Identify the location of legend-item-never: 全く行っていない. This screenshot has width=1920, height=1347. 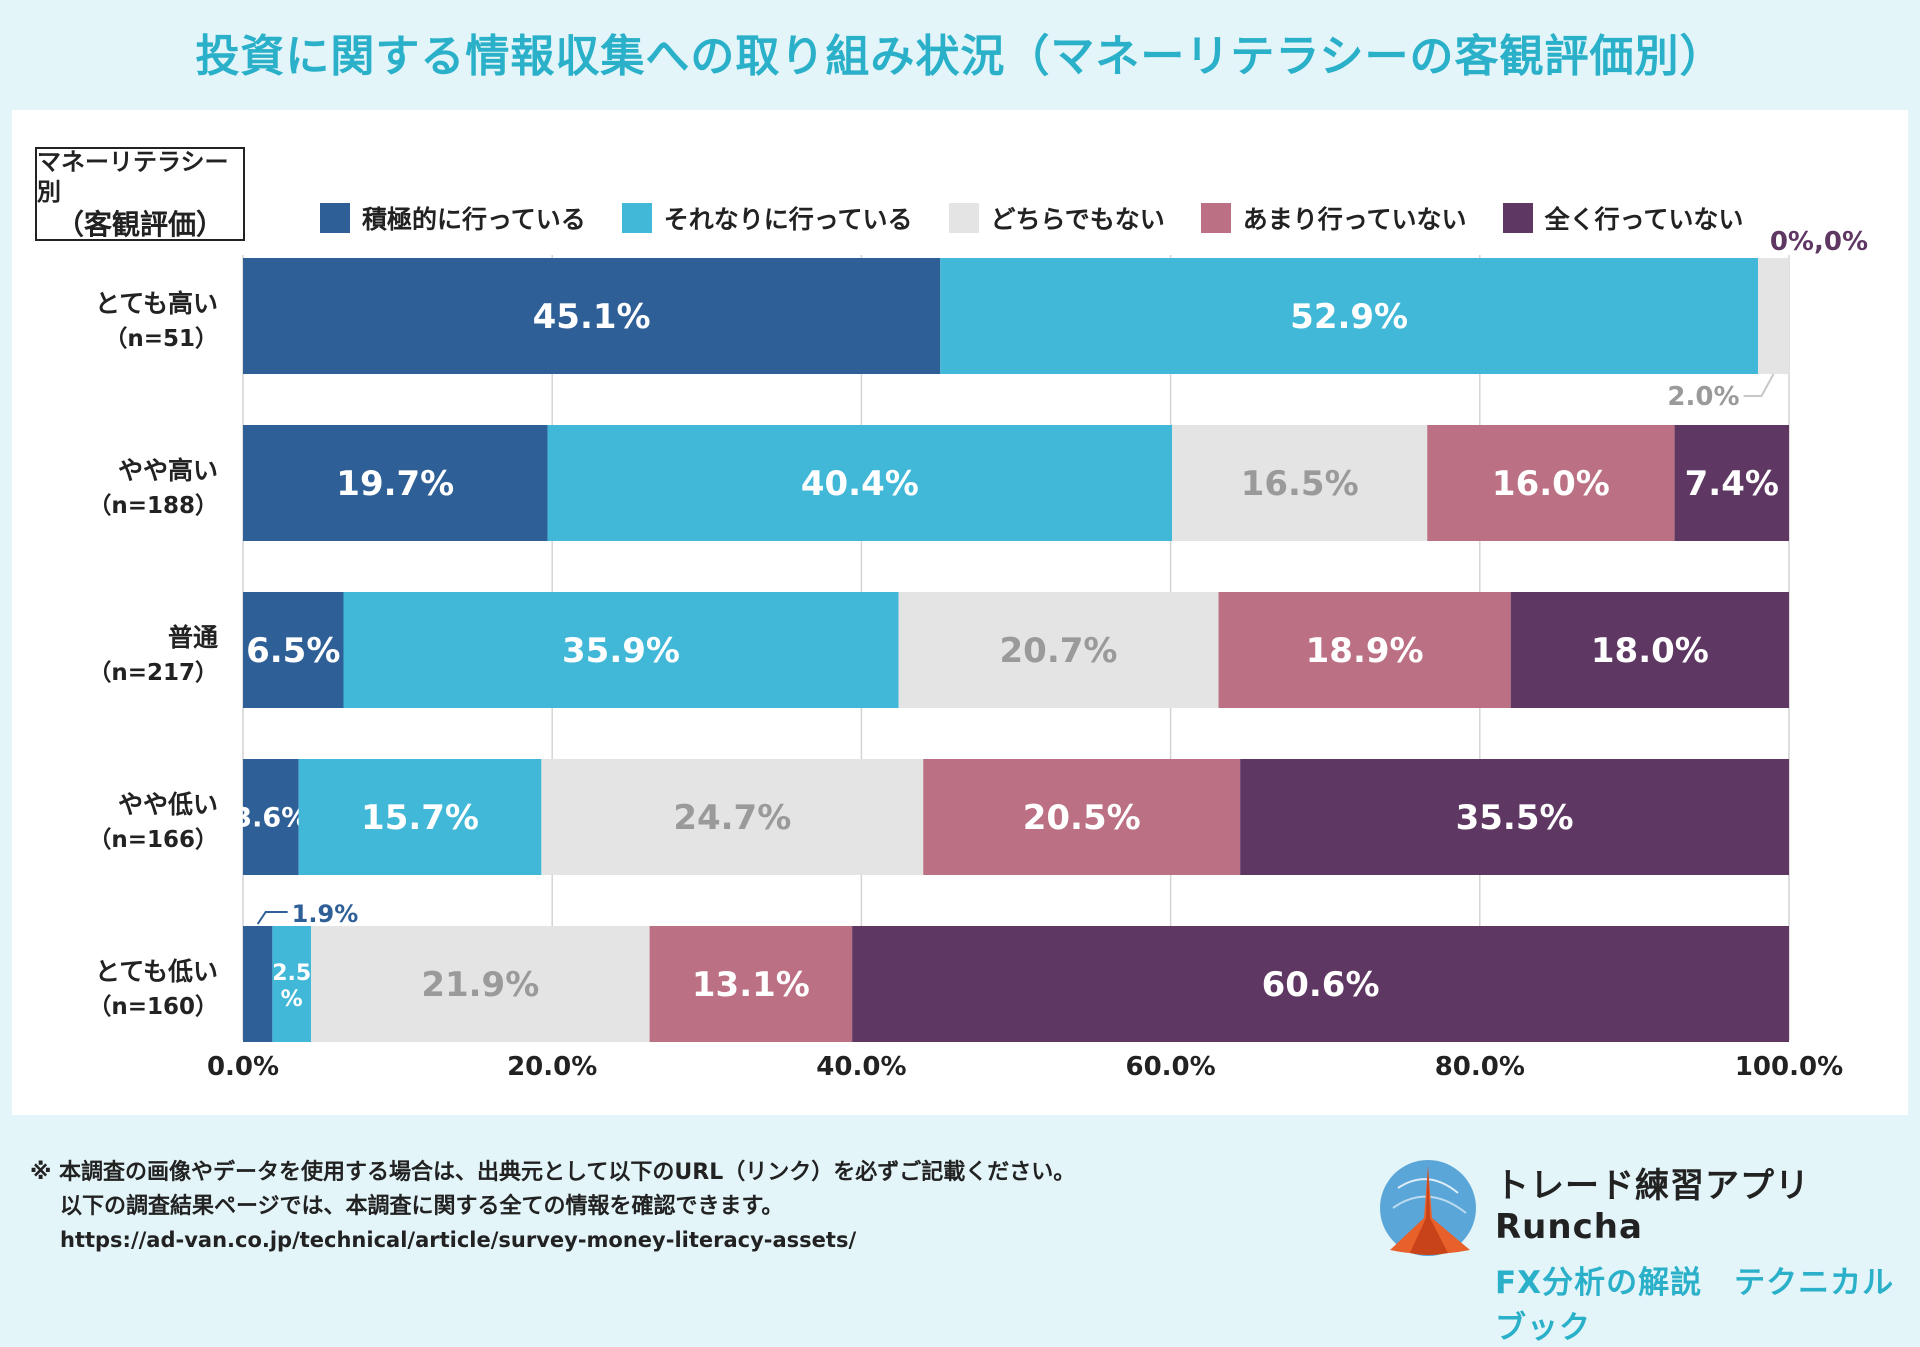
(1623, 218).